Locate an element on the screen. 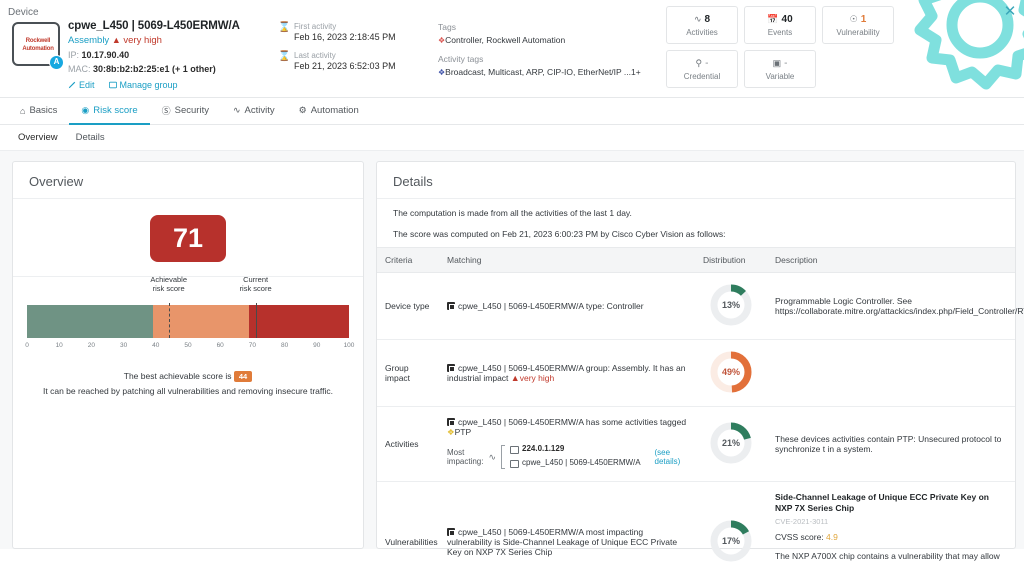  stat-label: Vulnerability is located at coordinates (858, 32).